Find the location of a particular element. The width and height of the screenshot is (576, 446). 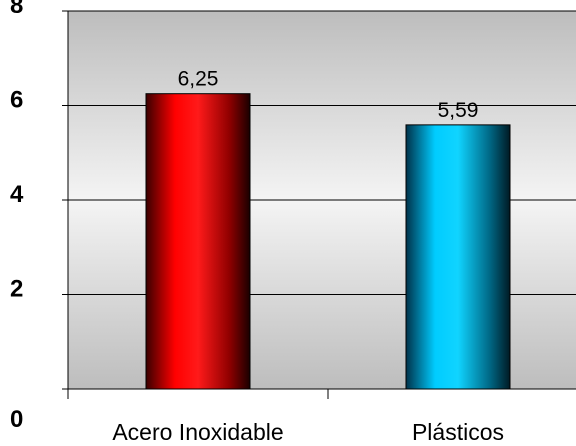

x-tick-label: Plásticos is located at coordinates (458, 432).